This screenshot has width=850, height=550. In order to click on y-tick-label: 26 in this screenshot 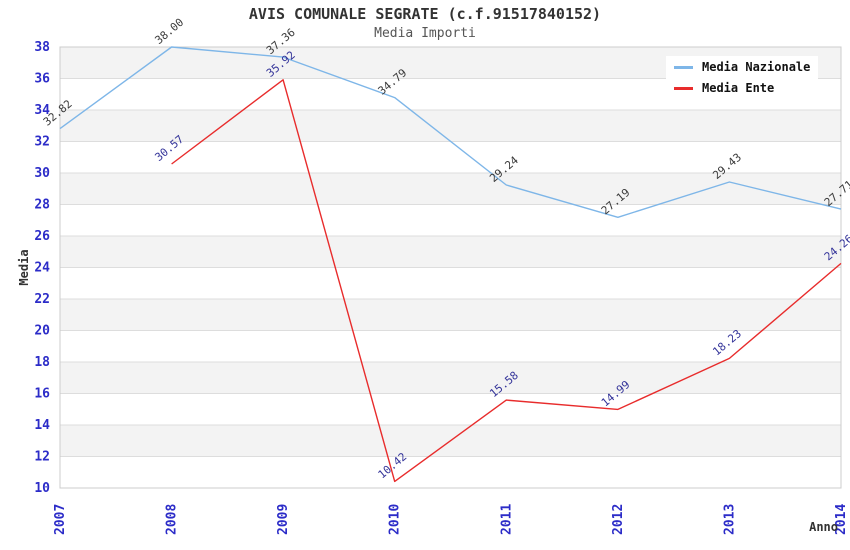, I will do `click(42, 236)`.